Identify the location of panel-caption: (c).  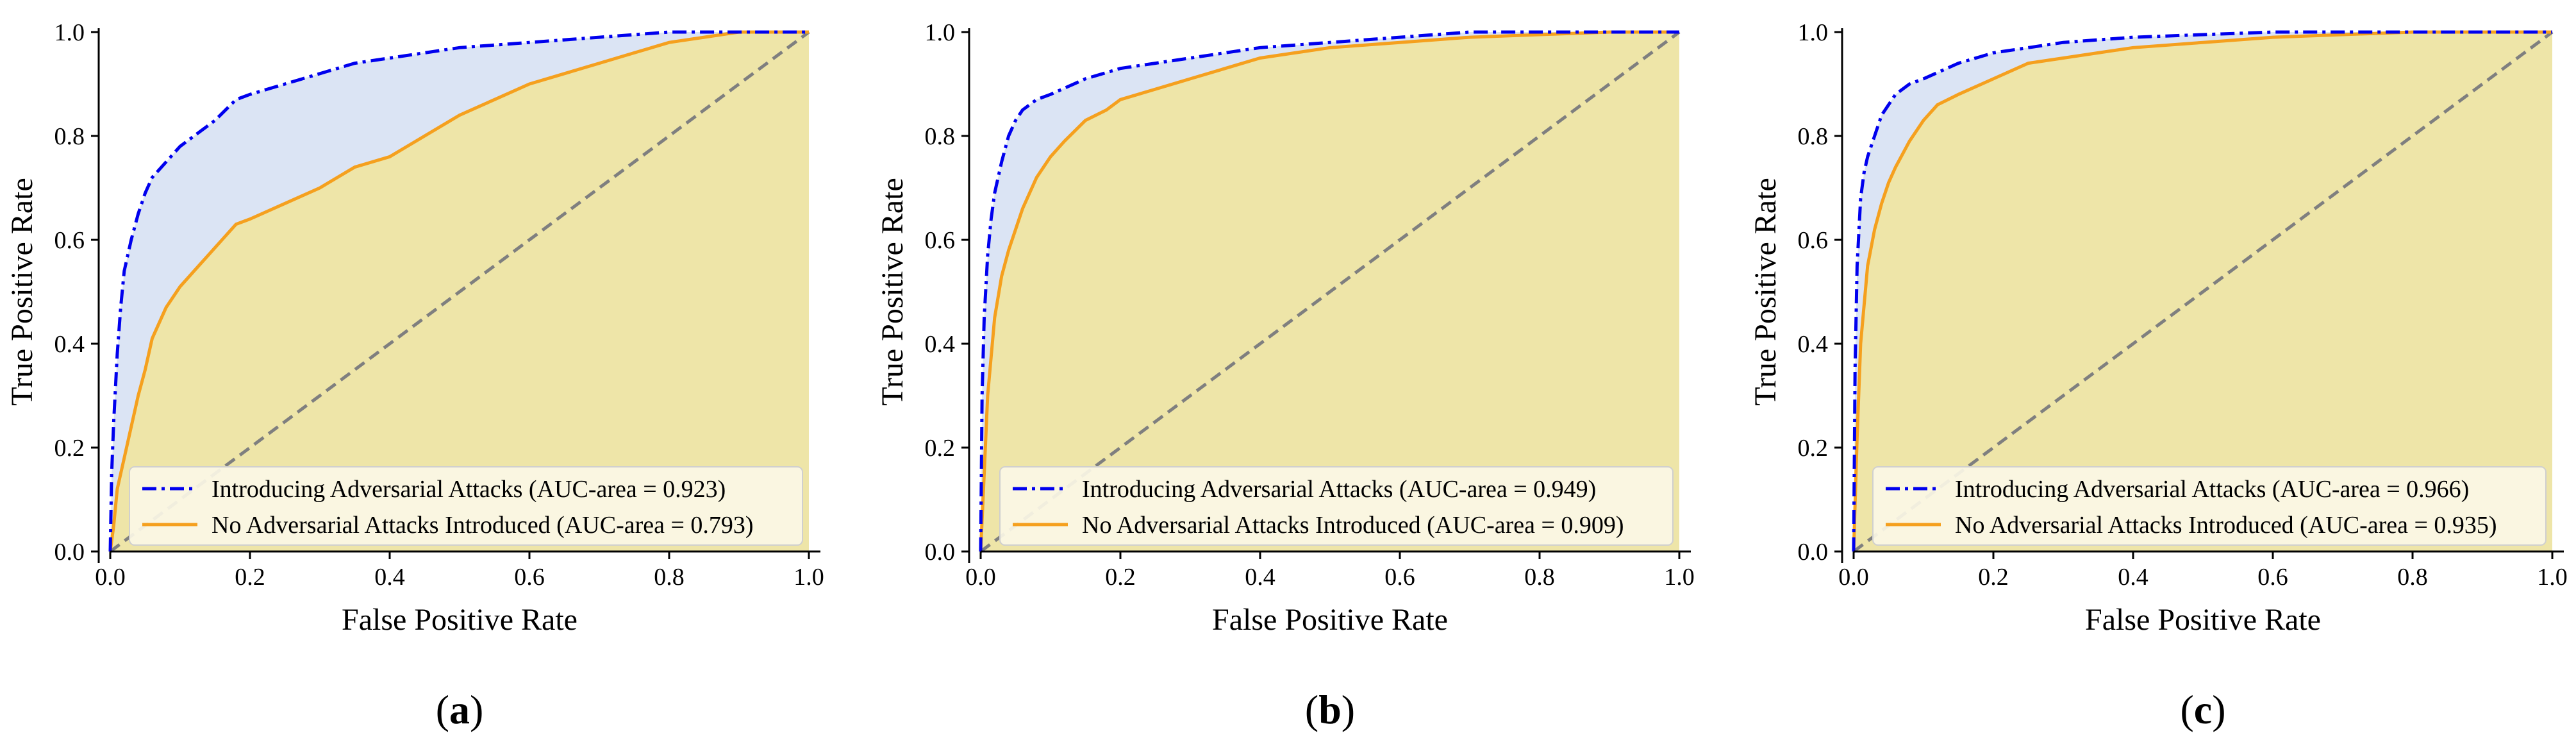
(2202, 709).